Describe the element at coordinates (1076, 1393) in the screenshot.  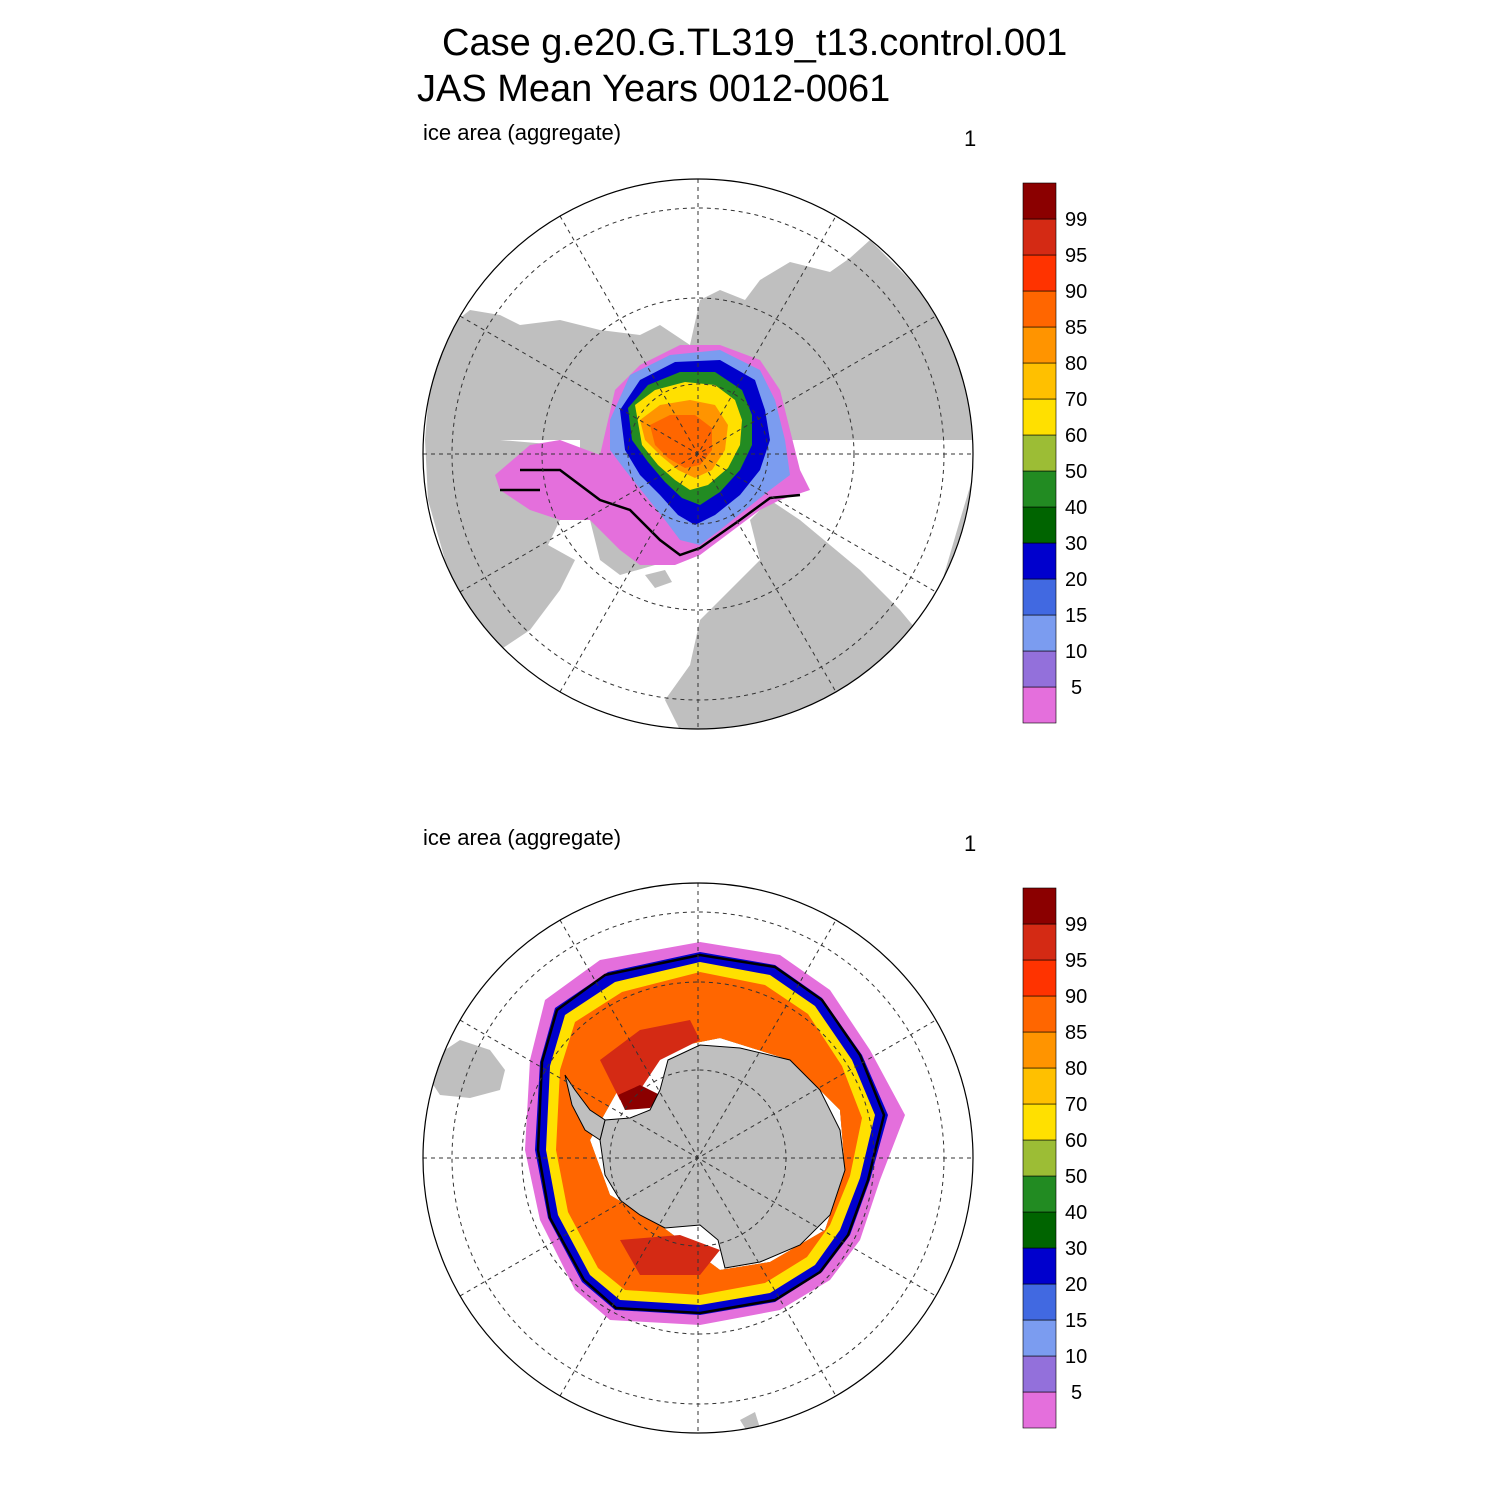
I see `south-colorbar-label: 5` at that location.